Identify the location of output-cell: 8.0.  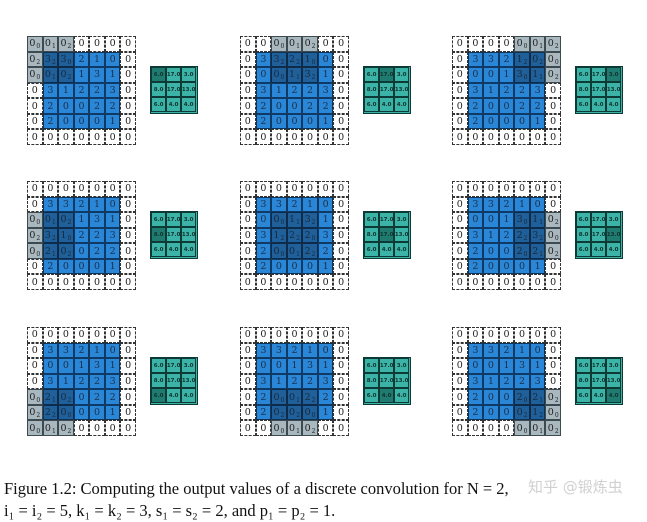
(159, 235).